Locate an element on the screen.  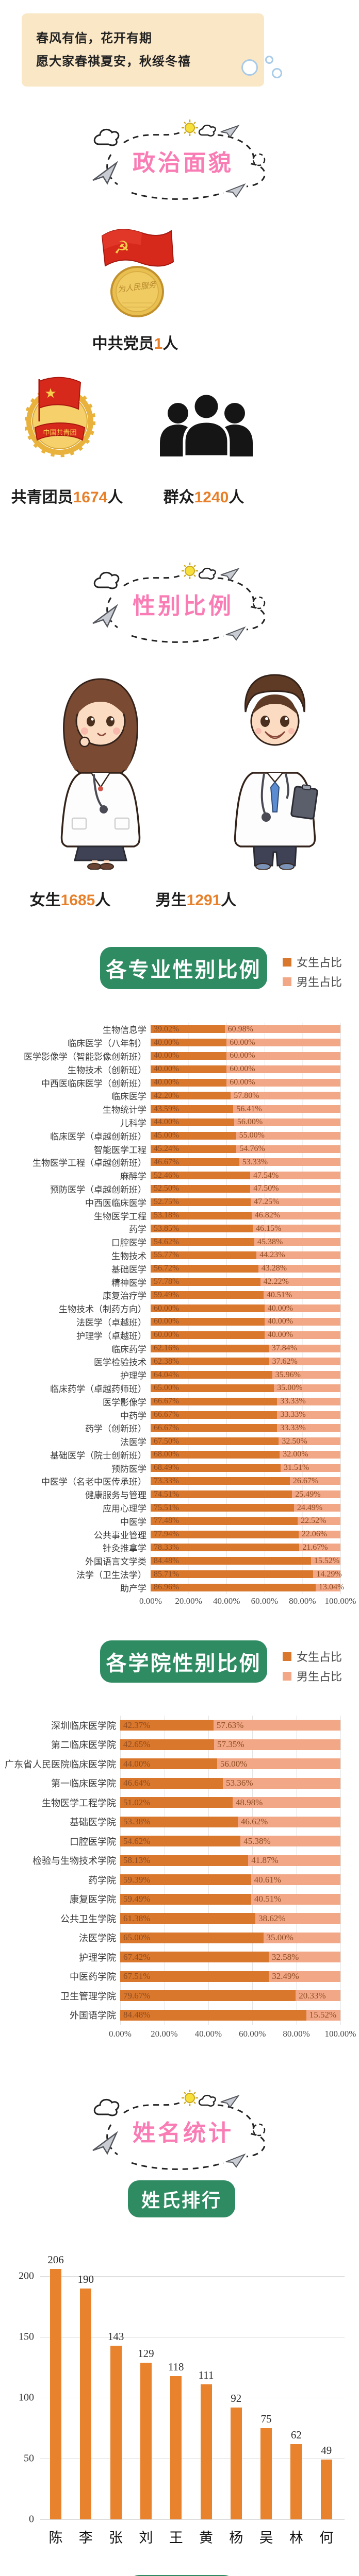
bar-track: 53.85% 46.15% is located at coordinates (245, 1228).